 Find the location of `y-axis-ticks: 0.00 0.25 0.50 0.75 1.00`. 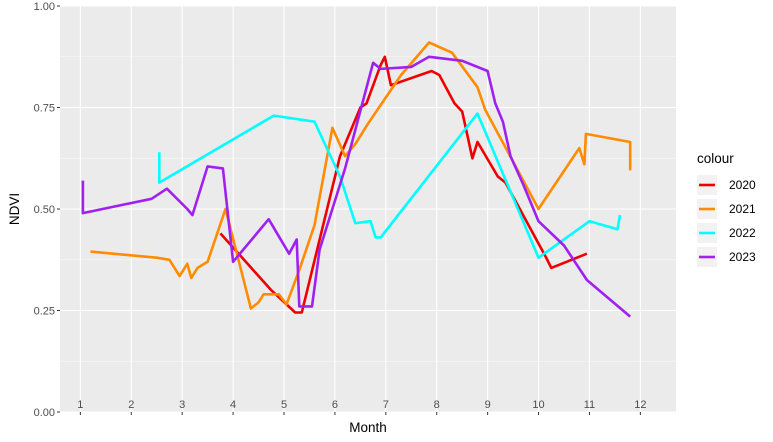

y-axis-ticks: 0.00 0.25 0.50 0.75 1.00 is located at coordinates (47, 210).